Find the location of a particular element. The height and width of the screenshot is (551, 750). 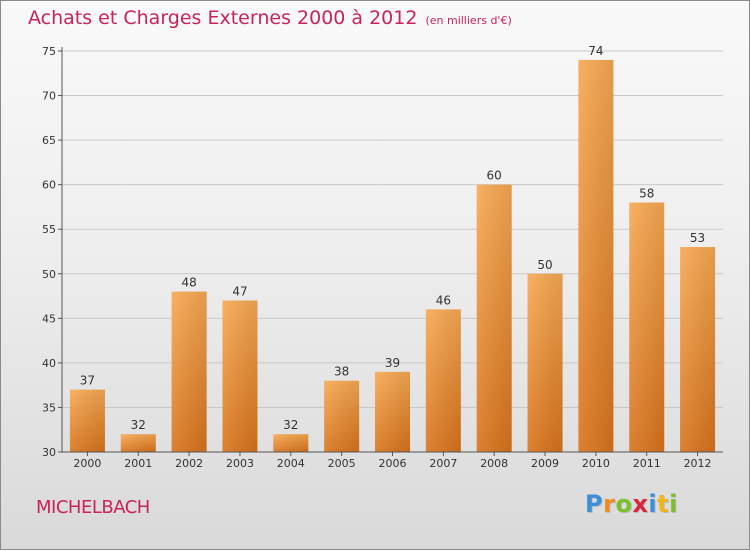

chart-unit: (en milliers d'€) is located at coordinates (468, 20).